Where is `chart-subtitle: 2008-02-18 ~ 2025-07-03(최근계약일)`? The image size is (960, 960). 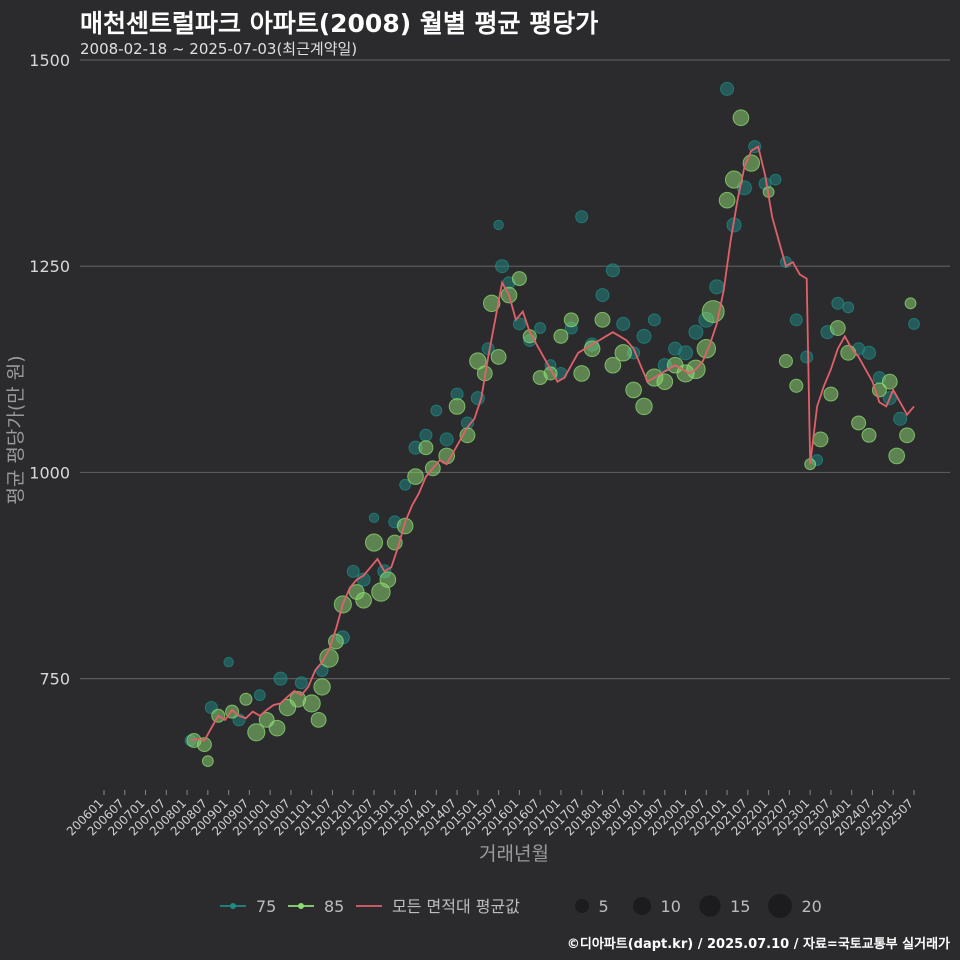 chart-subtitle: 2008-02-18 ~ 2025-07-03(최근계약일) is located at coordinates (219, 49).